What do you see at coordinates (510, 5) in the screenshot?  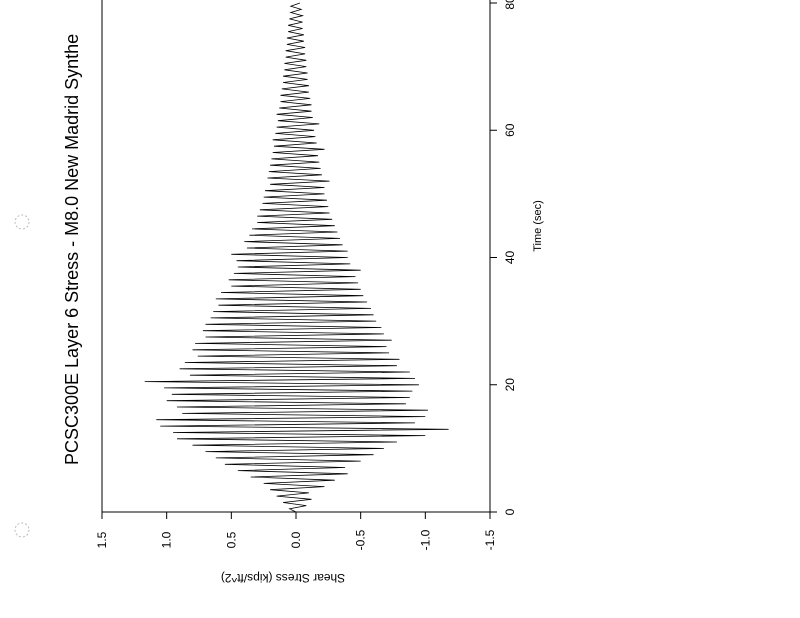 I see `x-tick-label: 80` at bounding box center [510, 5].